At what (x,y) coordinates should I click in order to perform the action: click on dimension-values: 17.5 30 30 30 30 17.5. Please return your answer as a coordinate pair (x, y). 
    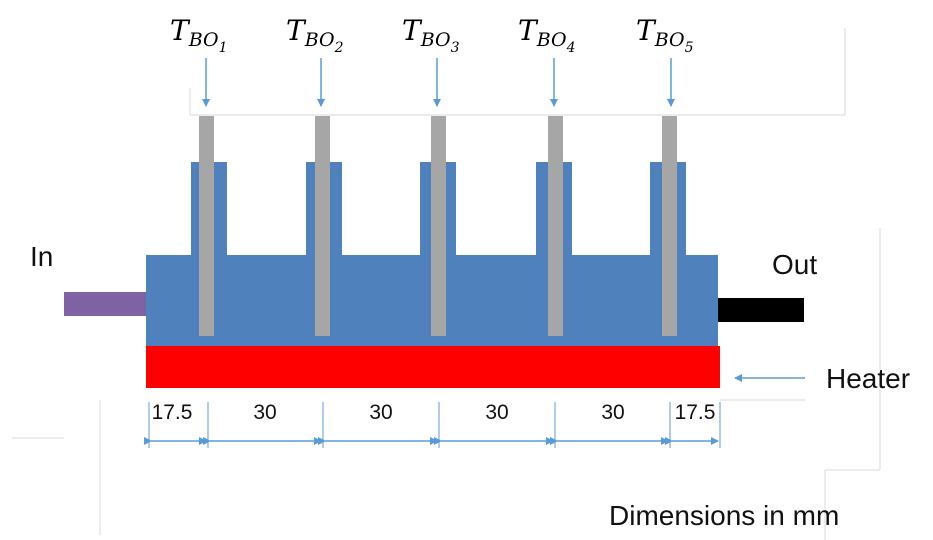
    Looking at the image, I should click on (434, 412).